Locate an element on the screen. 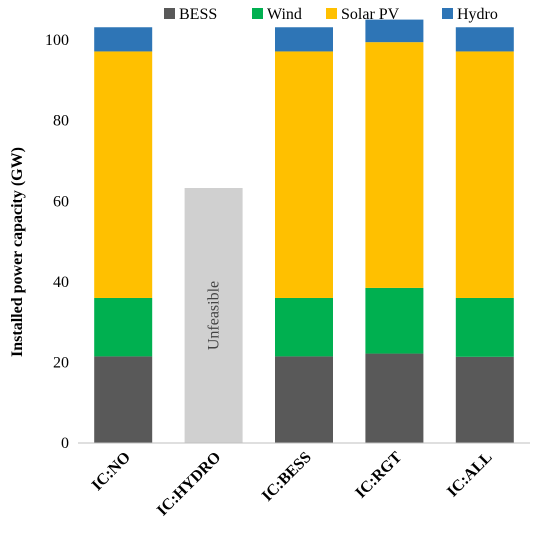 The width and height of the screenshot is (550, 547). bar-segment-solar-pv-ic-all is located at coordinates (484, 174).